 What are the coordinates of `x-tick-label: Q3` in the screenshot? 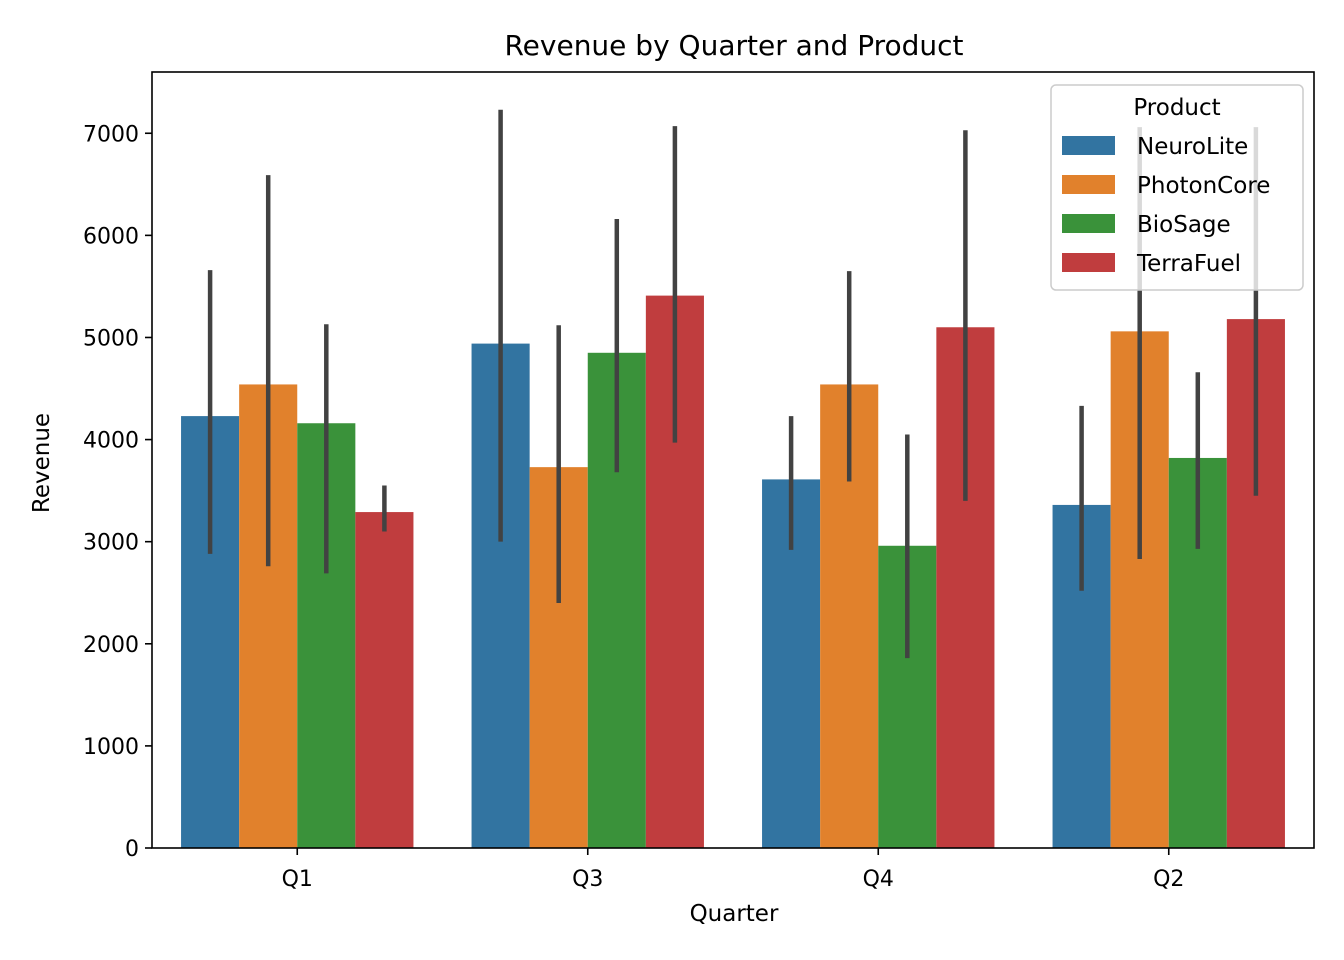 It's located at (587, 879).